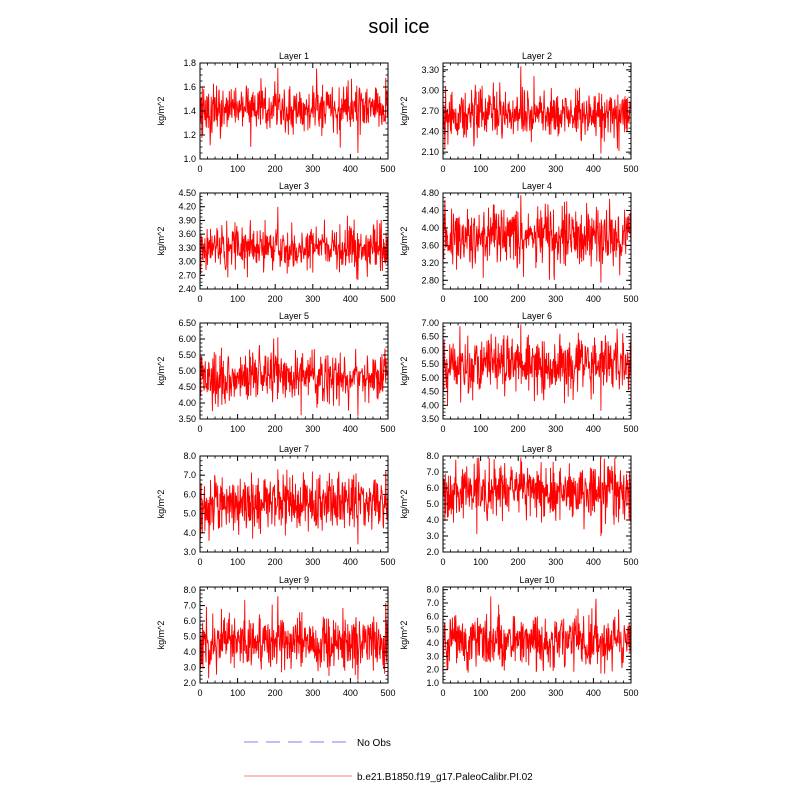  What do you see at coordinates (430, 70) in the screenshot?
I see `panel-2-ytick-label: 3.30` at bounding box center [430, 70].